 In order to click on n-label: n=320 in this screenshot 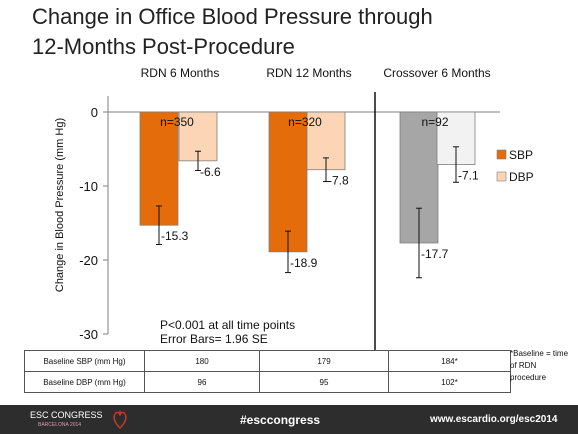, I will do `click(305, 122)`.